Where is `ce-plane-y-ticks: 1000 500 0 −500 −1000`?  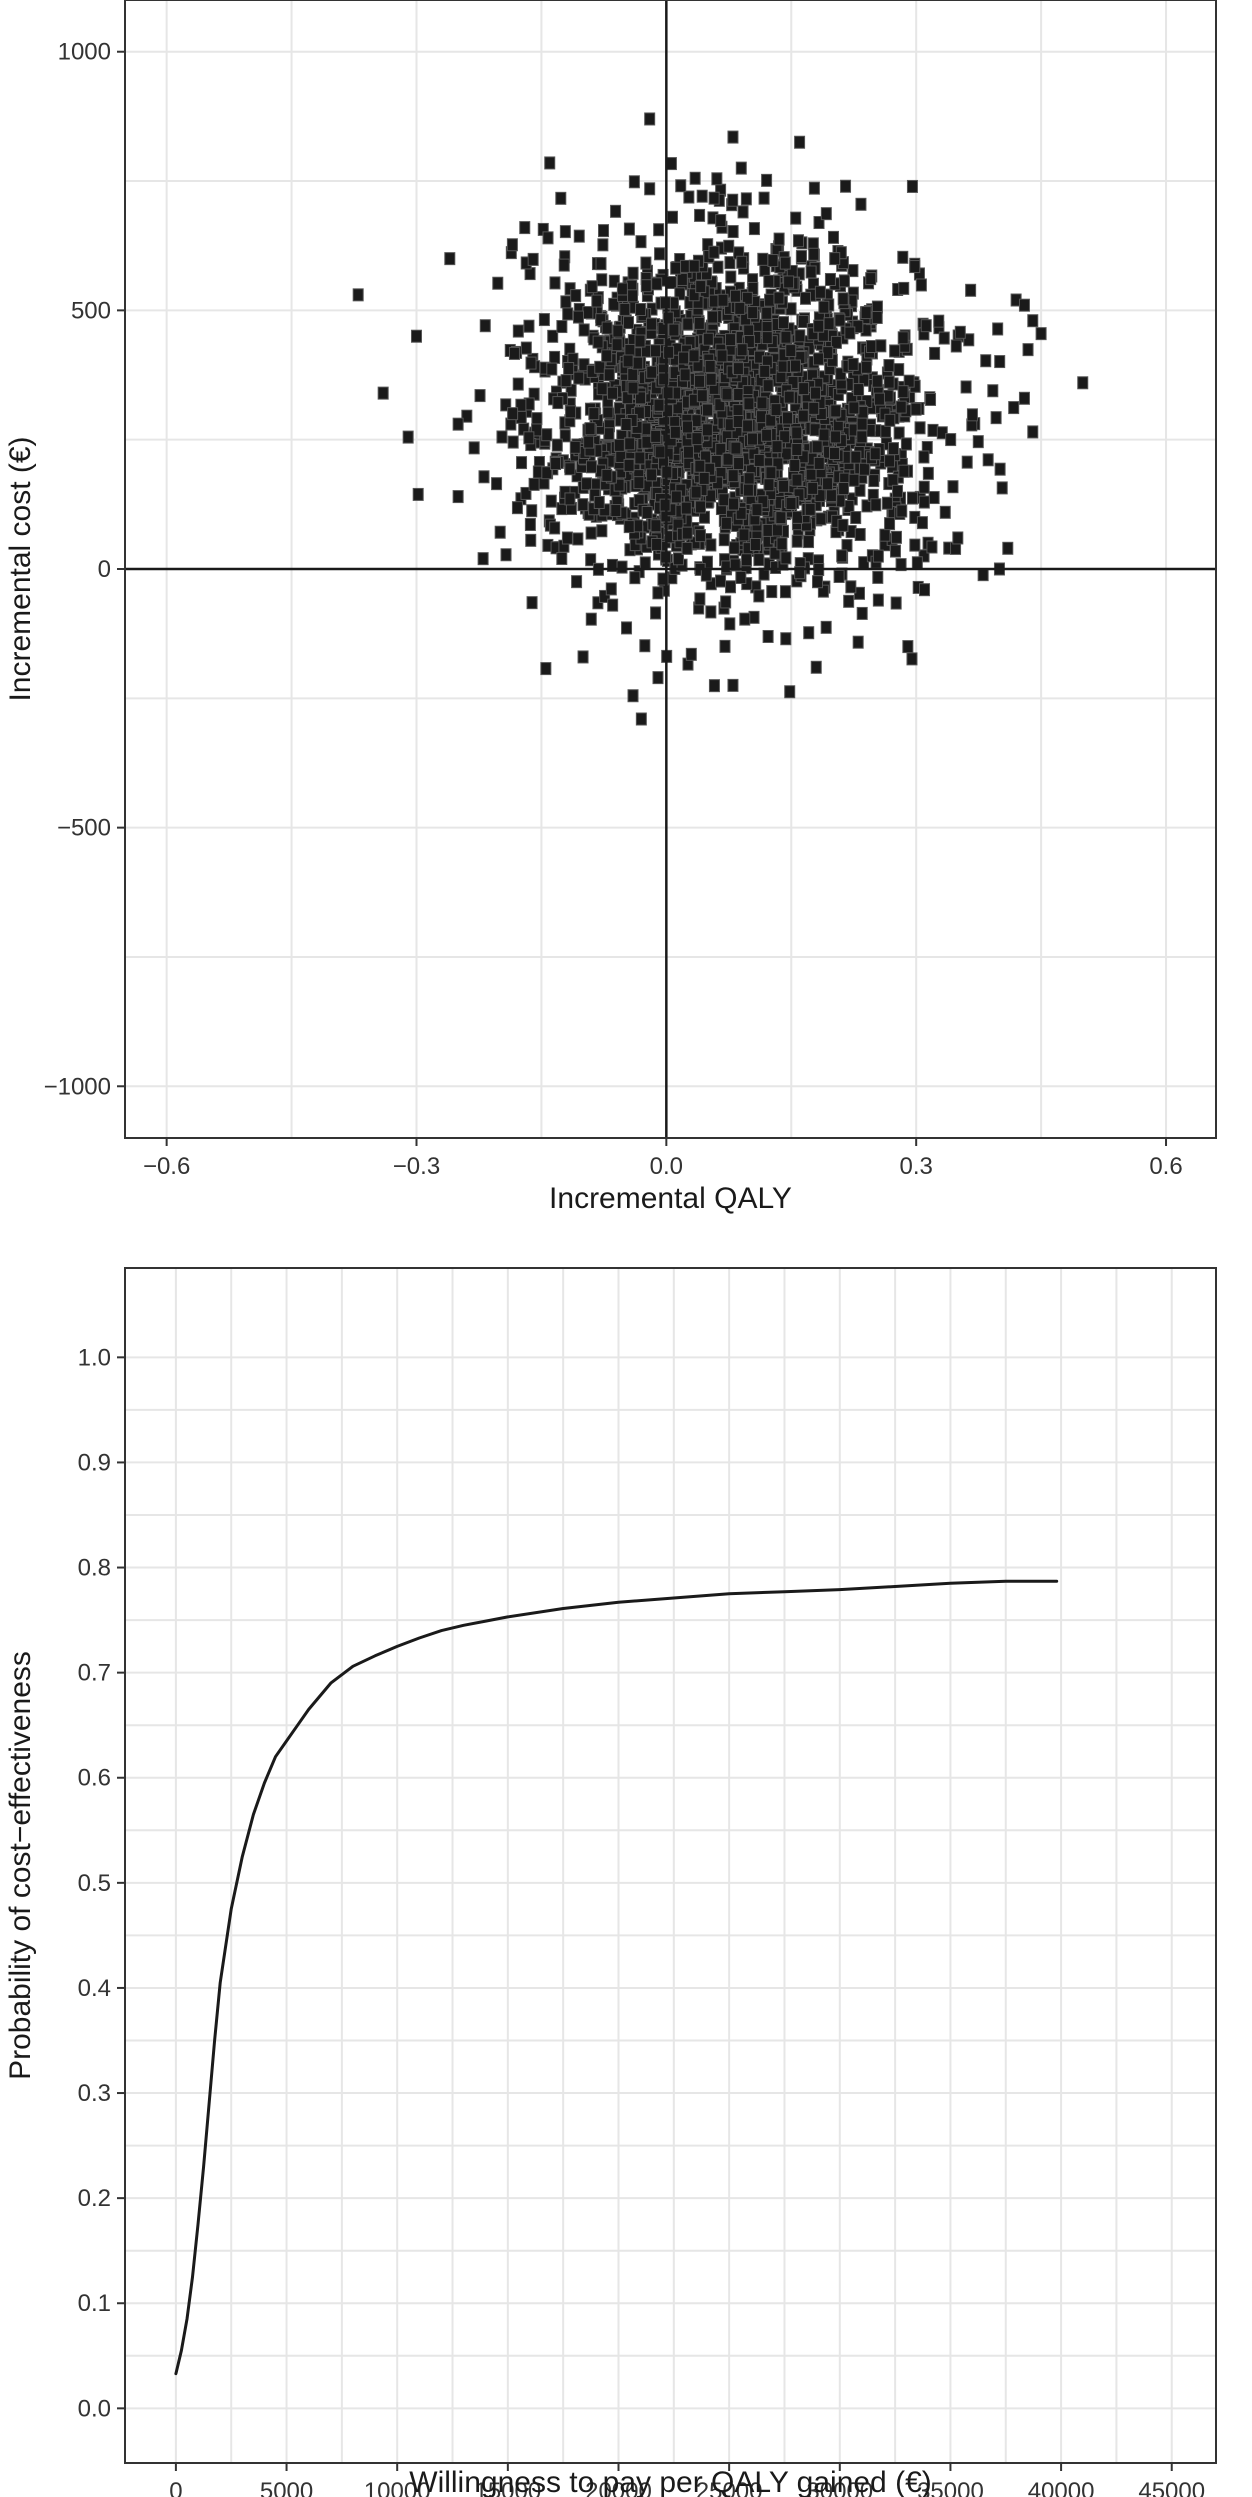
ce-plane-y-ticks: 1000 500 0 −500 −1000 is located at coordinates (84, 569).